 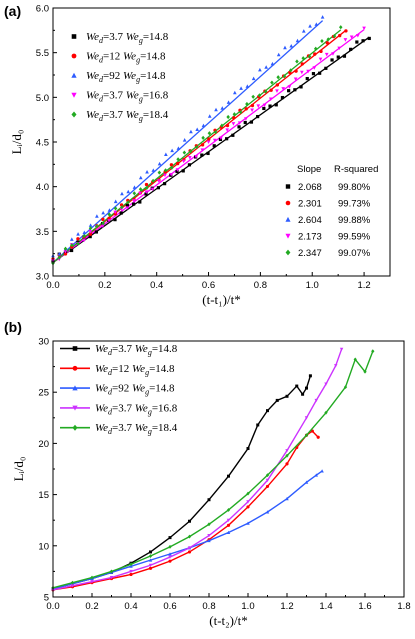 I want to click on b-x-tick-label-1: 0.2, so click(x=91, y=606).